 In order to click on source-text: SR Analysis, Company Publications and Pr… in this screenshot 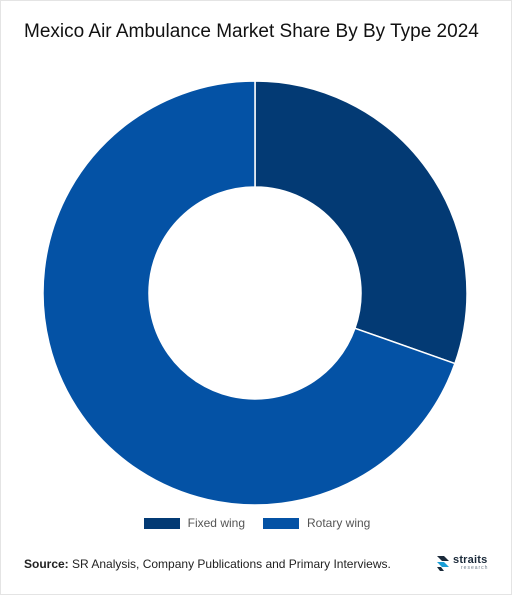, I will do `click(229, 564)`.